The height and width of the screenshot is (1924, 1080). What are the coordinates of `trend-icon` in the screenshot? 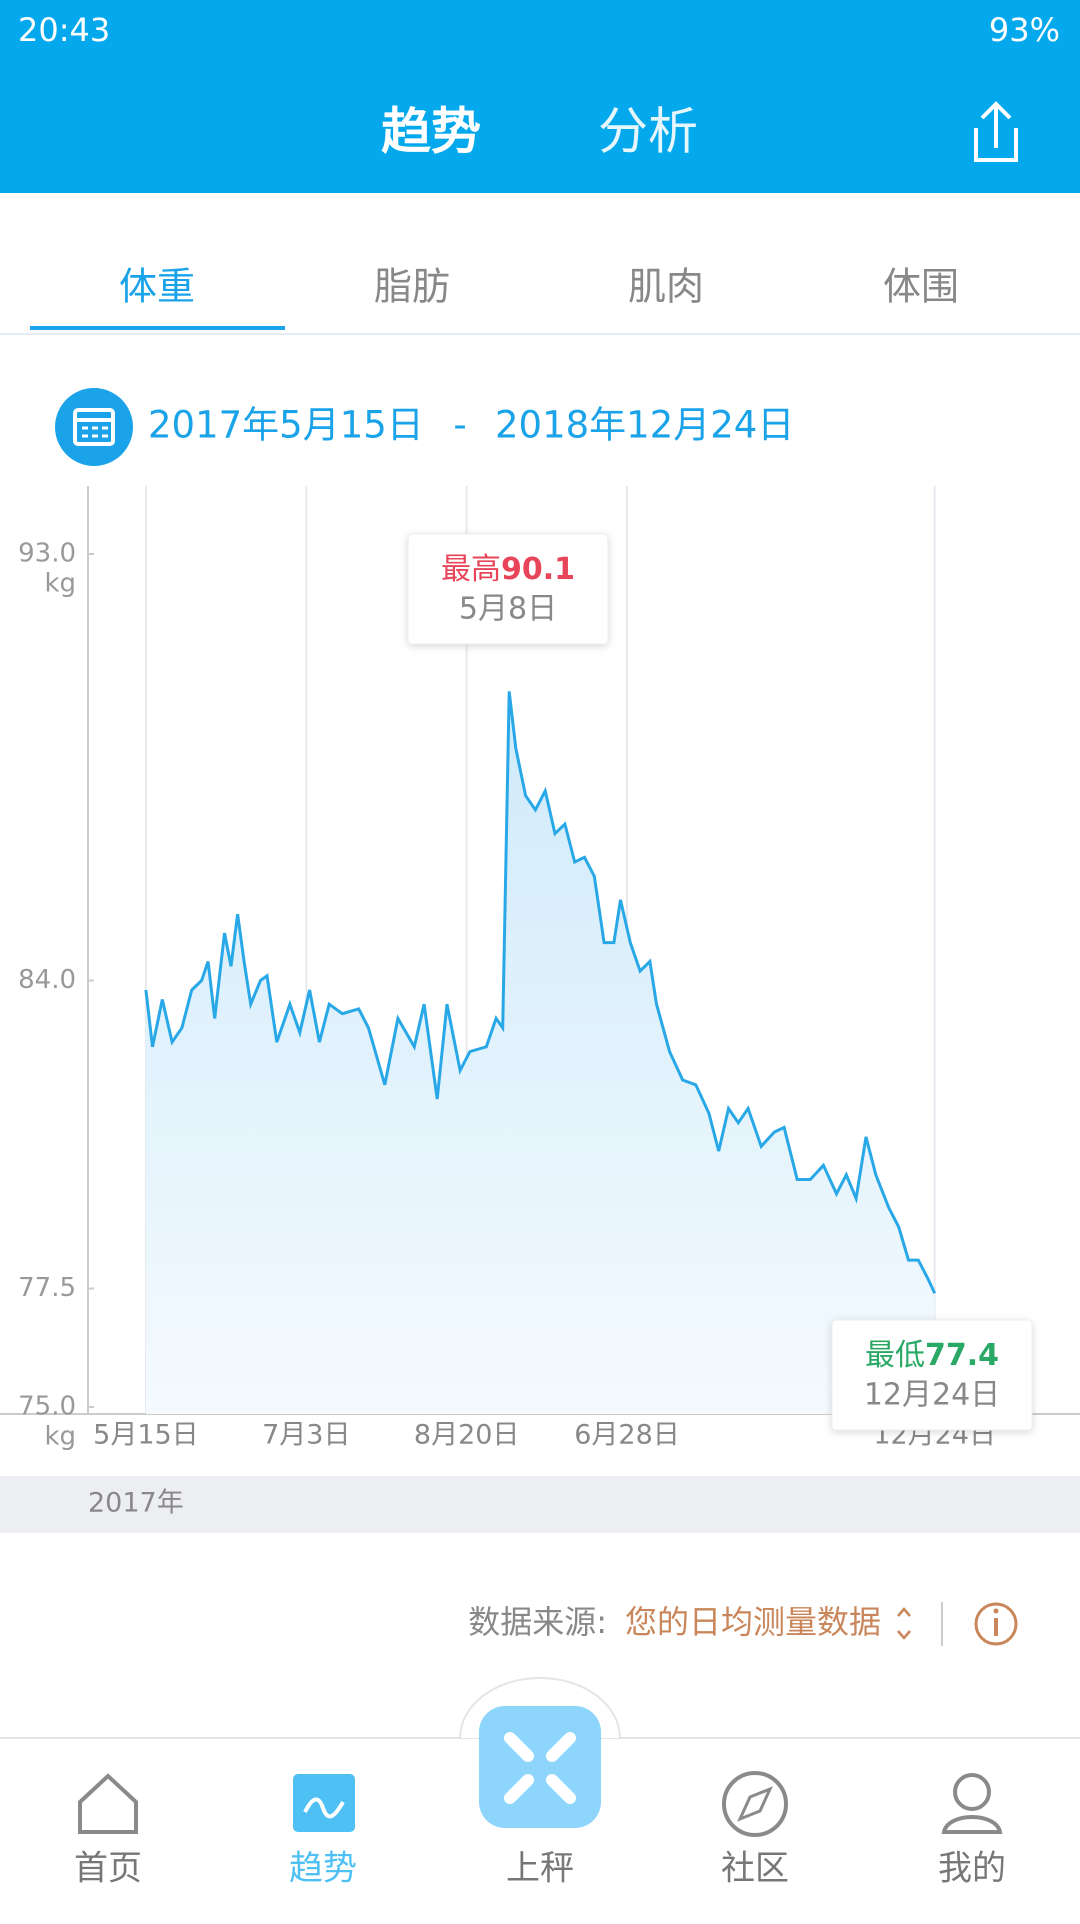 It's located at (324, 1803).